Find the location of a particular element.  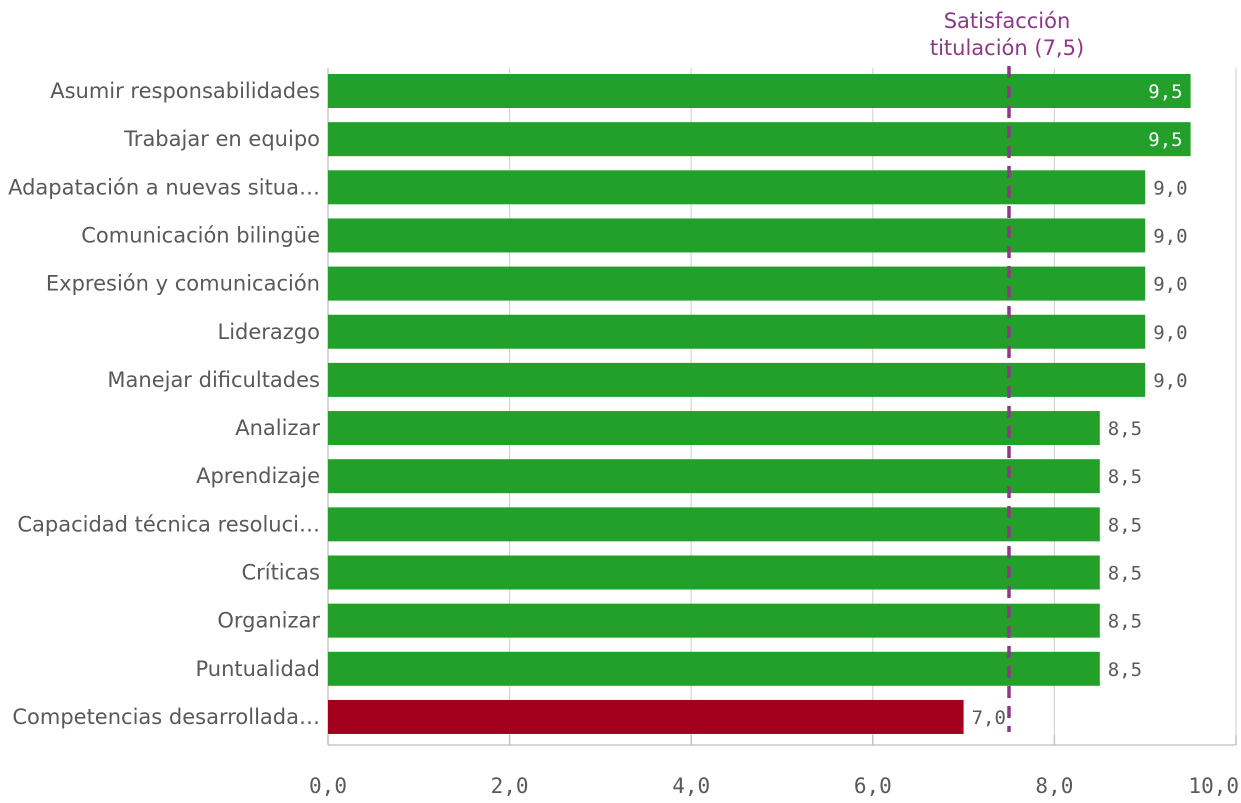

x-tick-label: 2,0 is located at coordinates (510, 786).